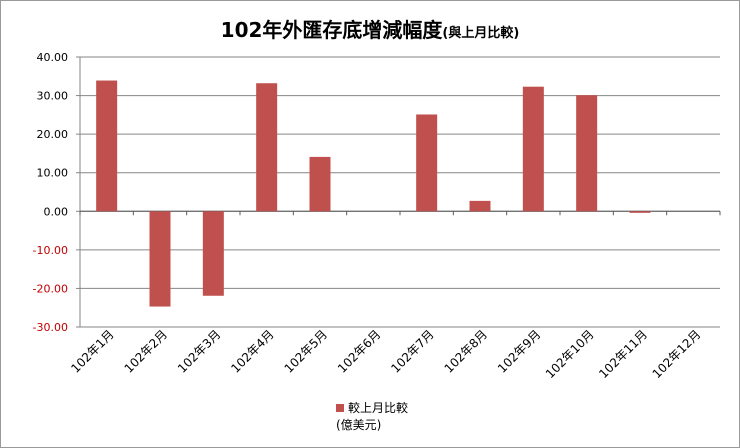  What do you see at coordinates (50, 288) in the screenshot?
I see `y-tick-label: -20.00` at bounding box center [50, 288].